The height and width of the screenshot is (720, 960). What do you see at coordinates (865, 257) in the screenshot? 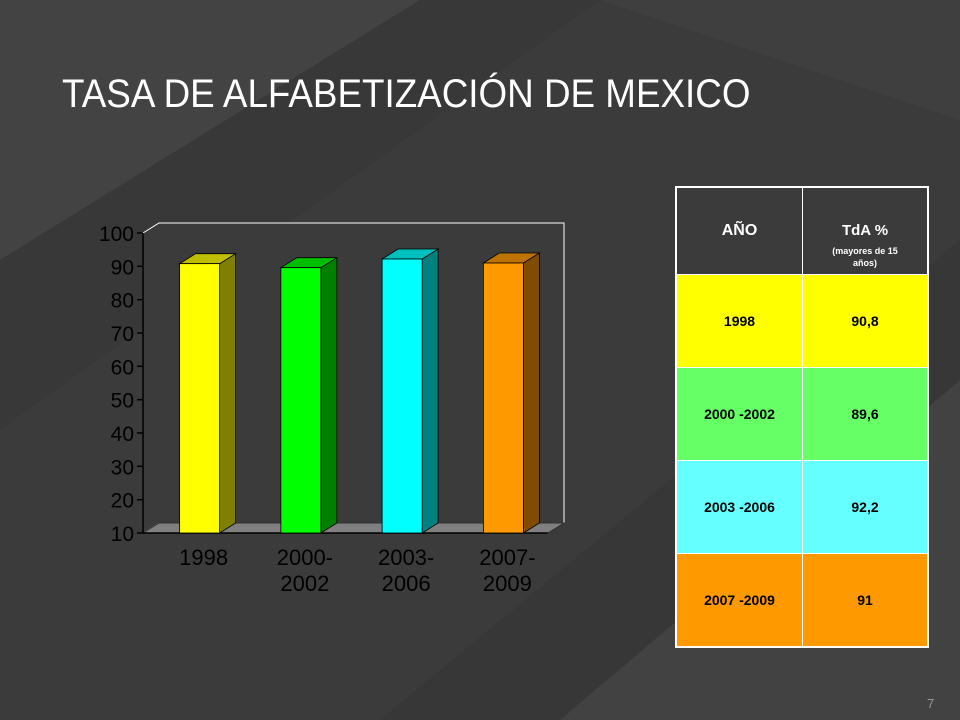
I see `header-rate-subtitle: (mayores de 15 años)` at bounding box center [865, 257].